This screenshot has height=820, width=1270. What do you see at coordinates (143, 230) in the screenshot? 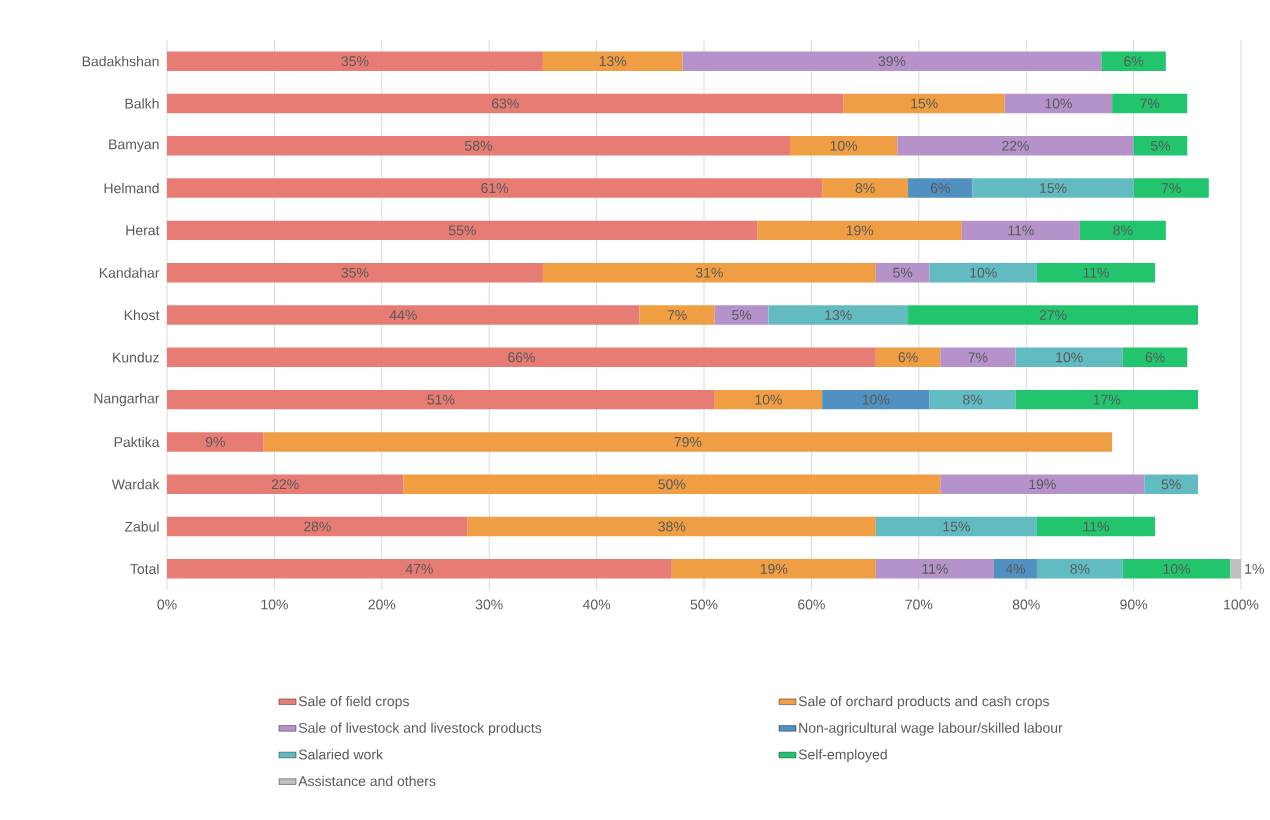
I see `y-tick-label: Herat` at bounding box center [143, 230].